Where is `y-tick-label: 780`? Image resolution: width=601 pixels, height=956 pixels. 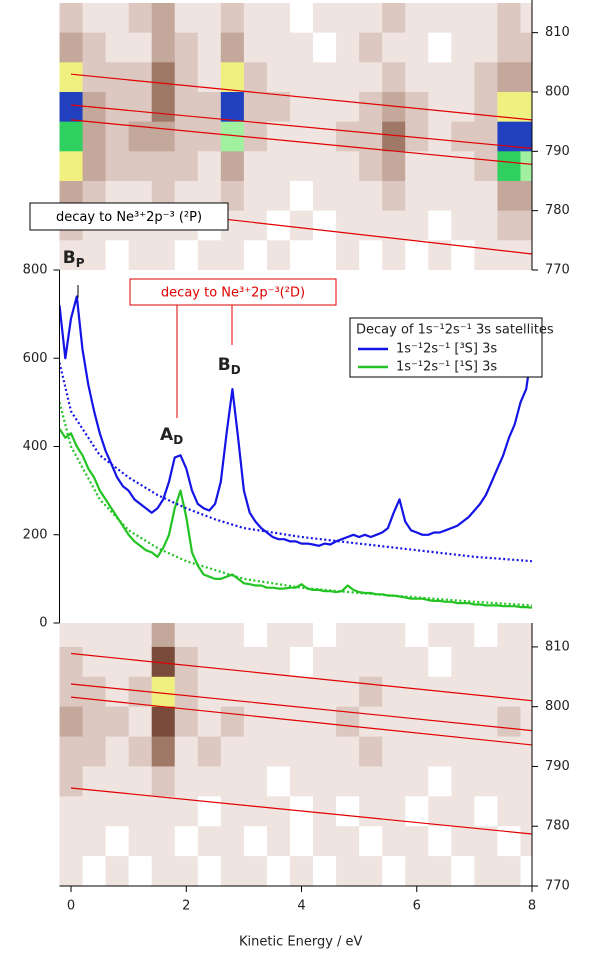 y-tick-label: 780 is located at coordinates (557, 826).